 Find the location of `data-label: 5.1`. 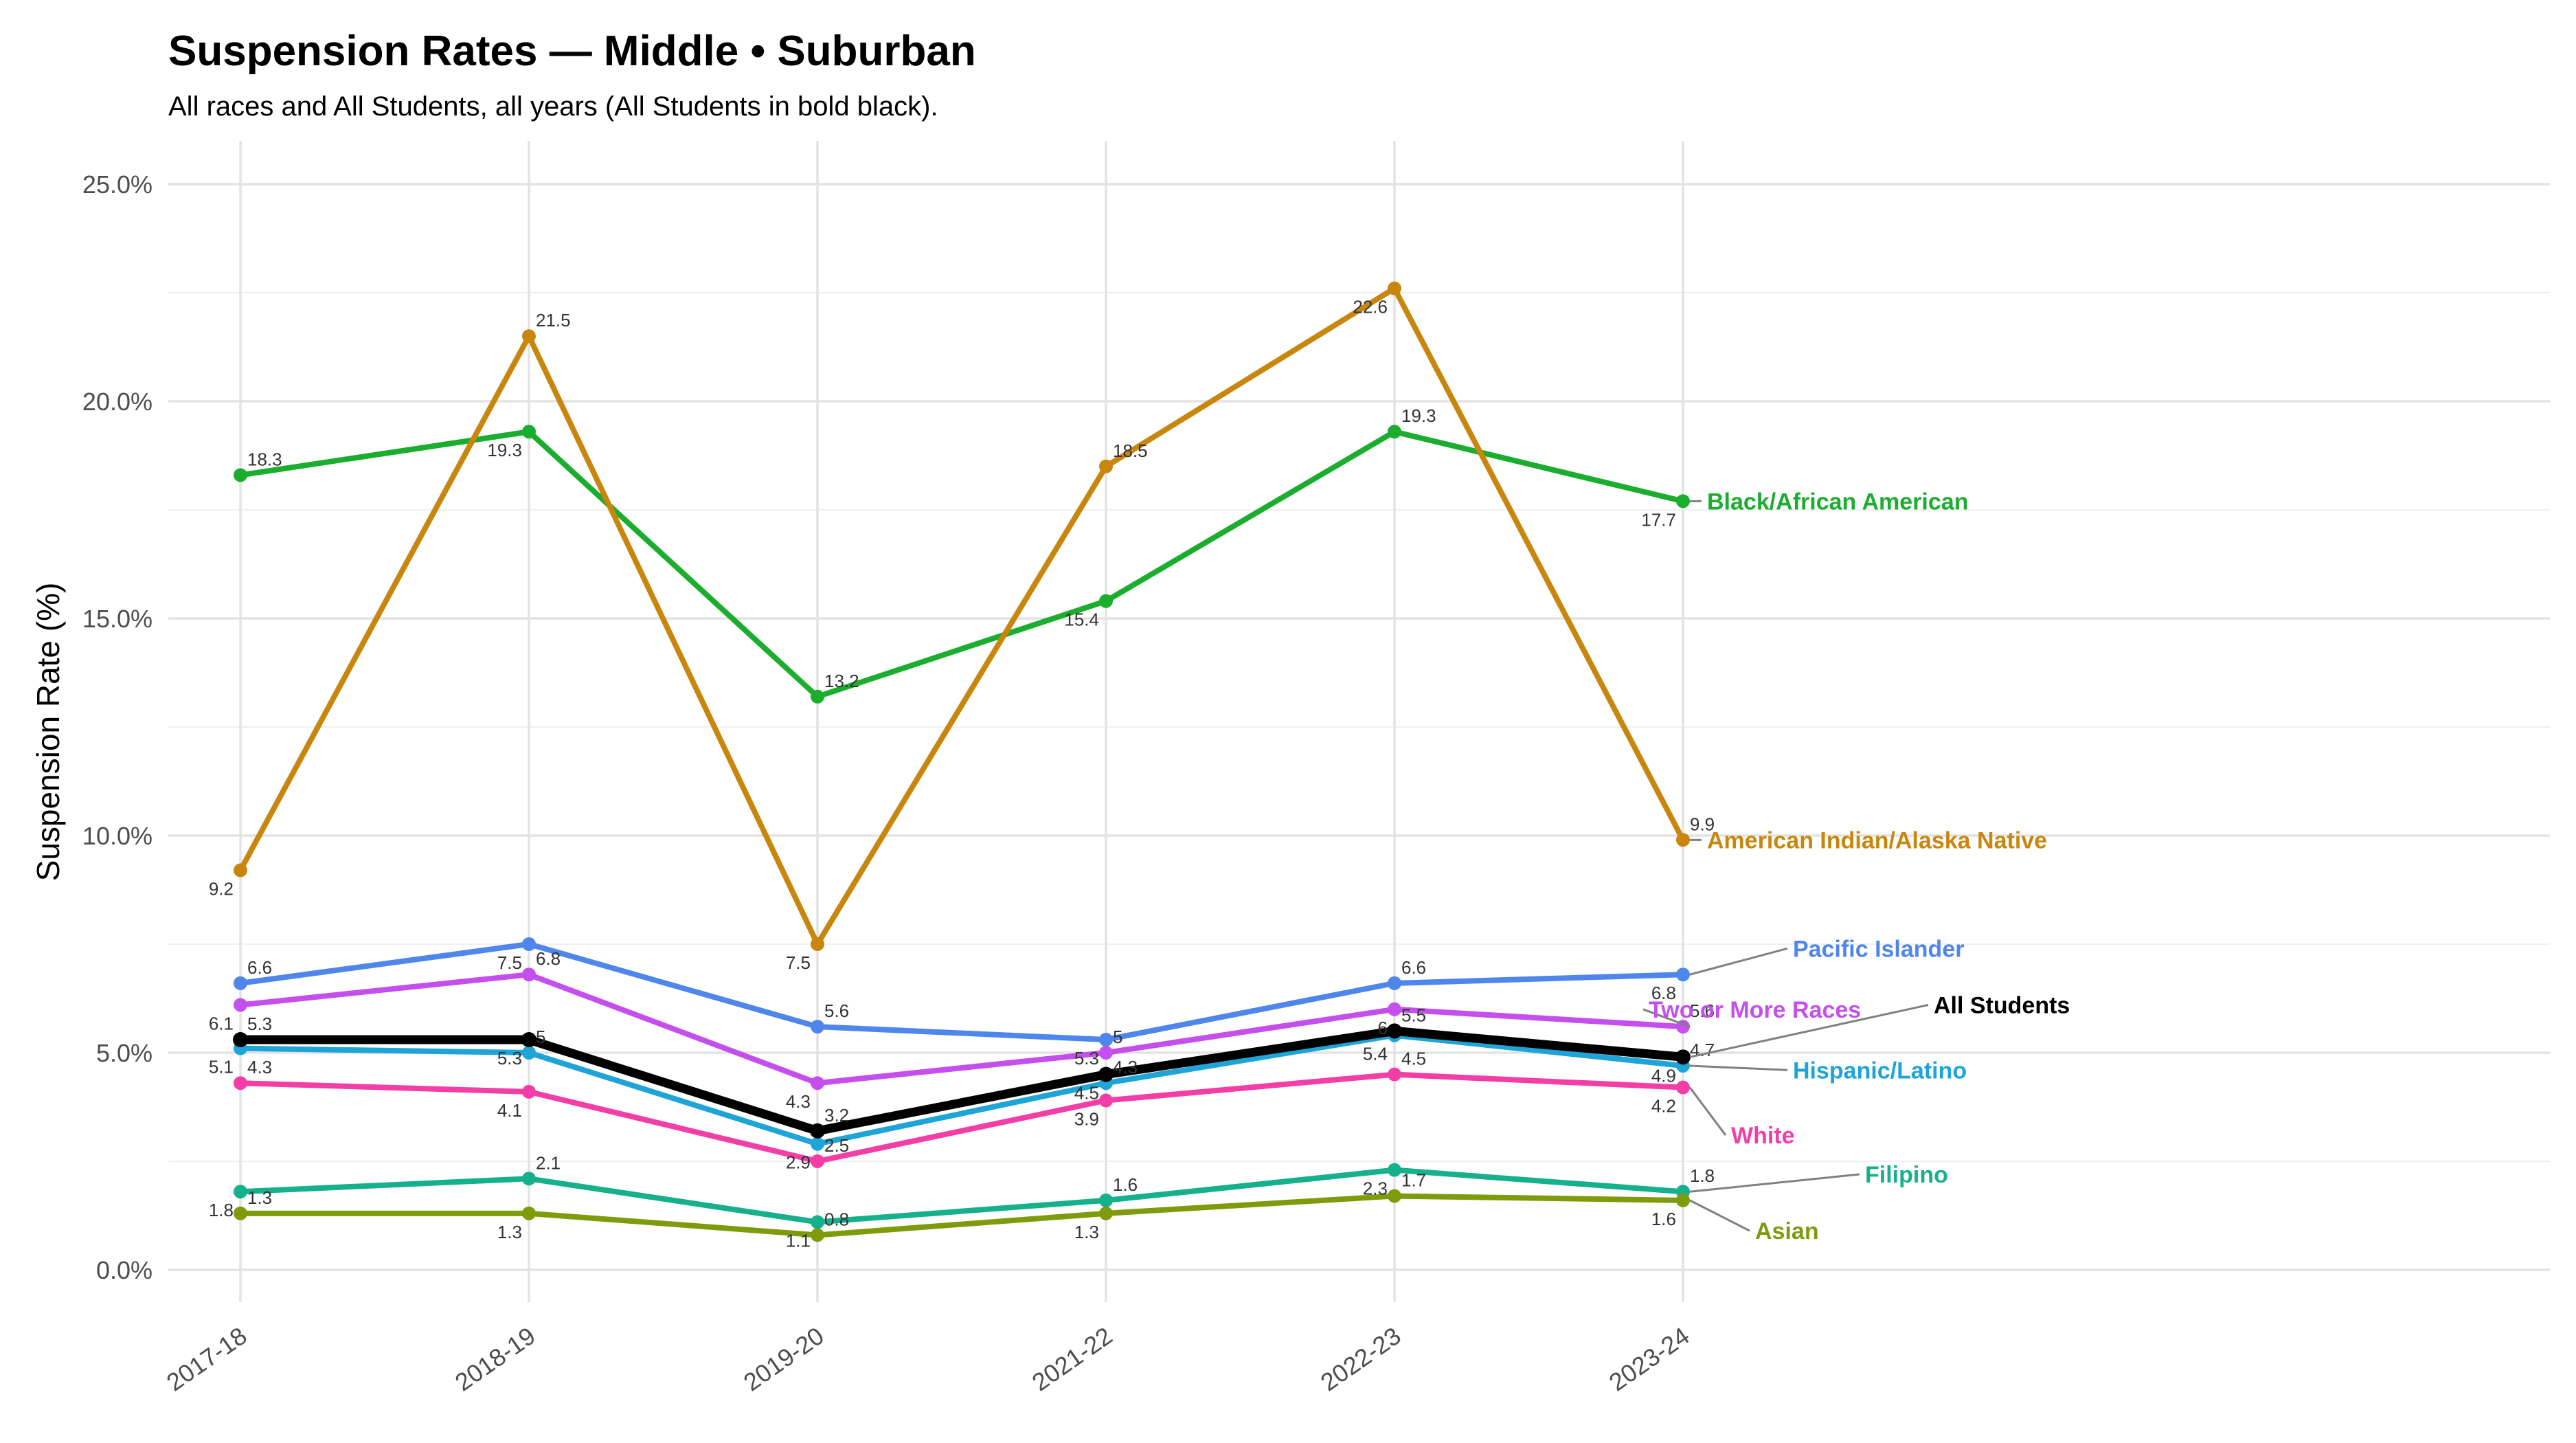

data-label: 5.1 is located at coordinates (221, 1067).